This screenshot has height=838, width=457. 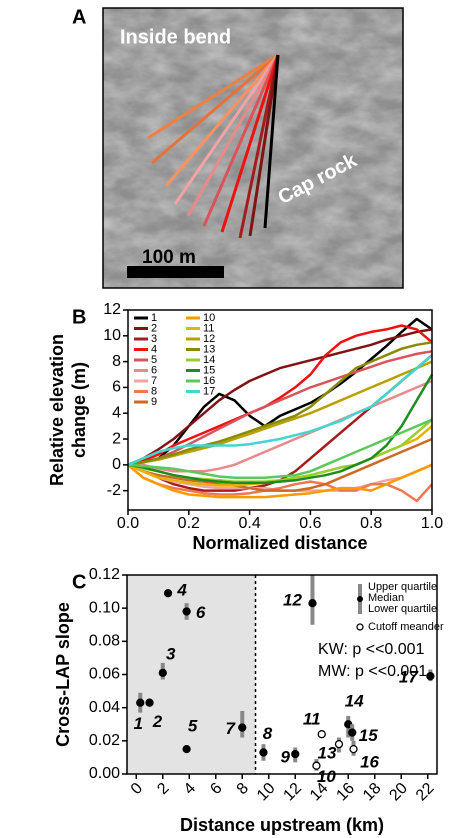 What do you see at coordinates (386, 598) in the screenshot?
I see `legend-label: Median` at bounding box center [386, 598].